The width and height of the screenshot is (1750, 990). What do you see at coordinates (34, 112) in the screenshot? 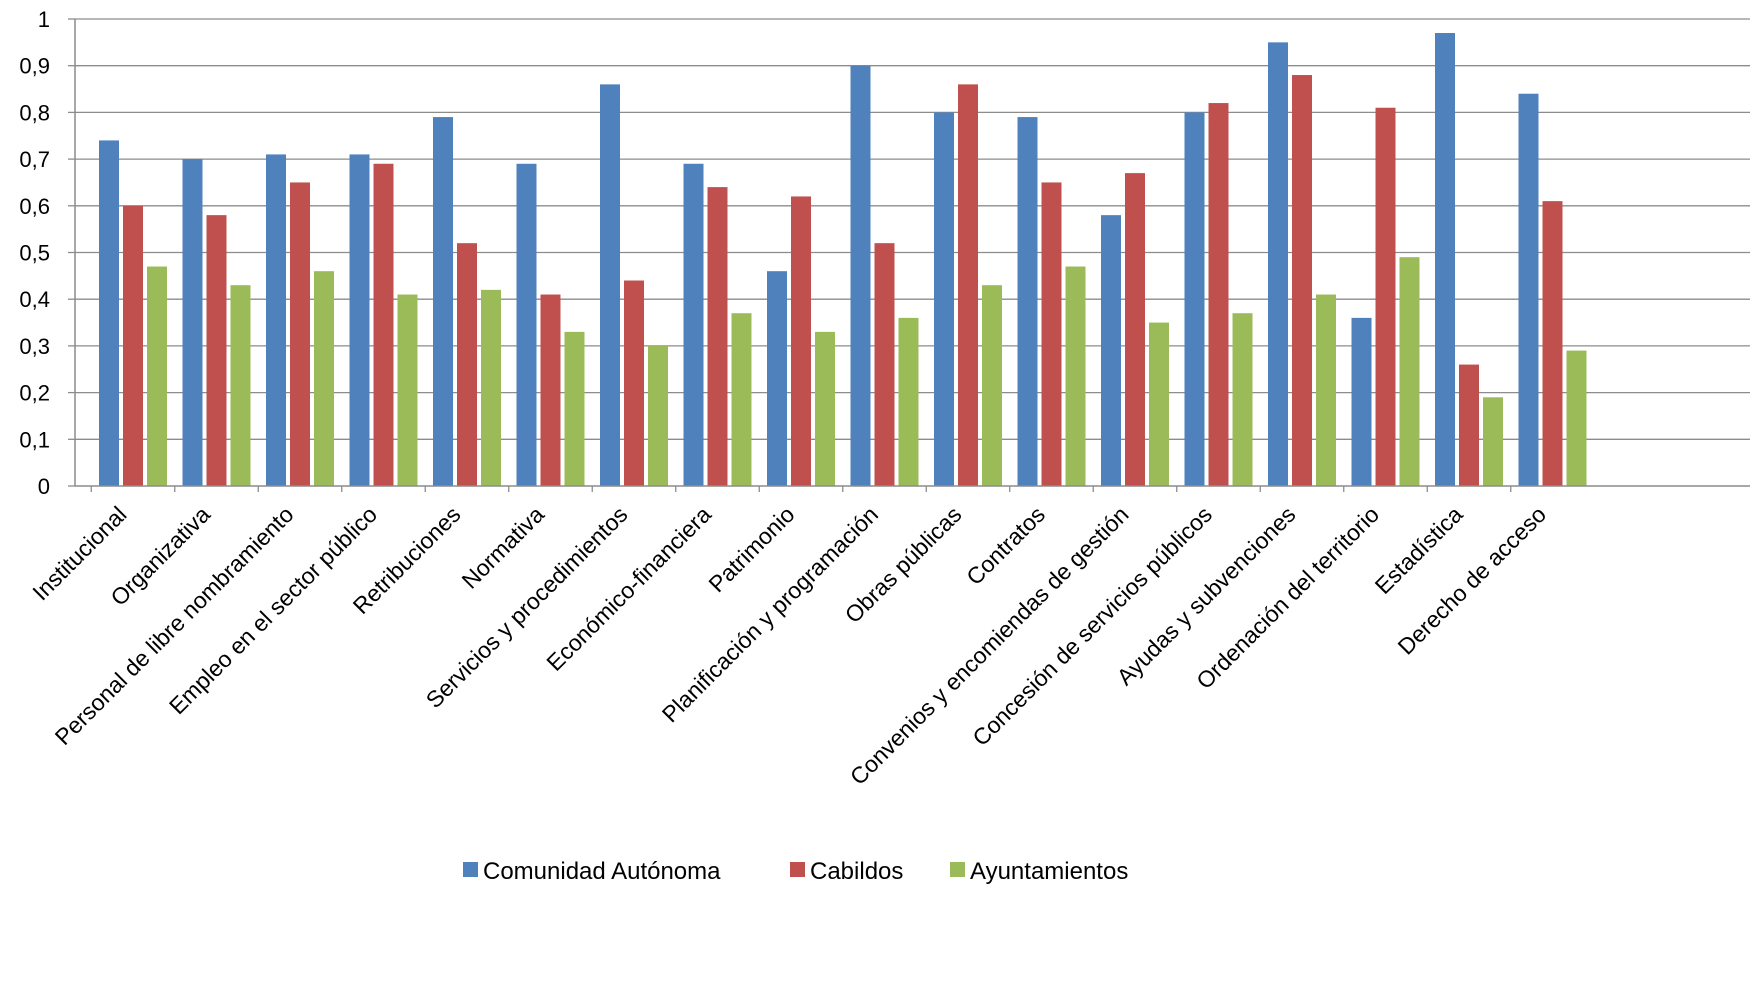
I see `y-tick-label: 0,8` at bounding box center [34, 112].